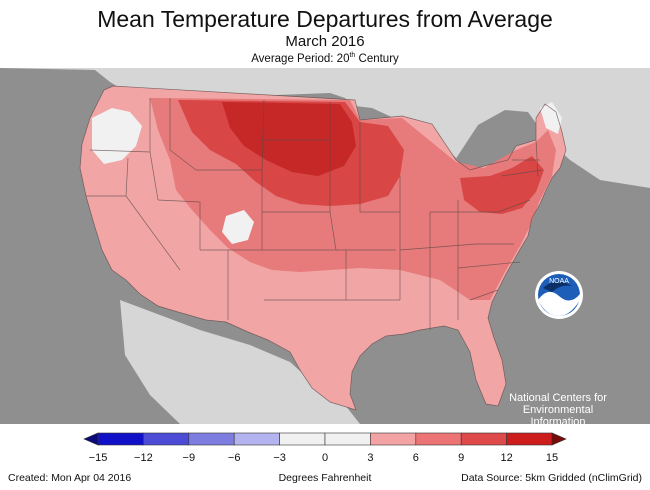 The image size is (650, 490). I want to click on legend-arrow-cold, so click(91, 439).